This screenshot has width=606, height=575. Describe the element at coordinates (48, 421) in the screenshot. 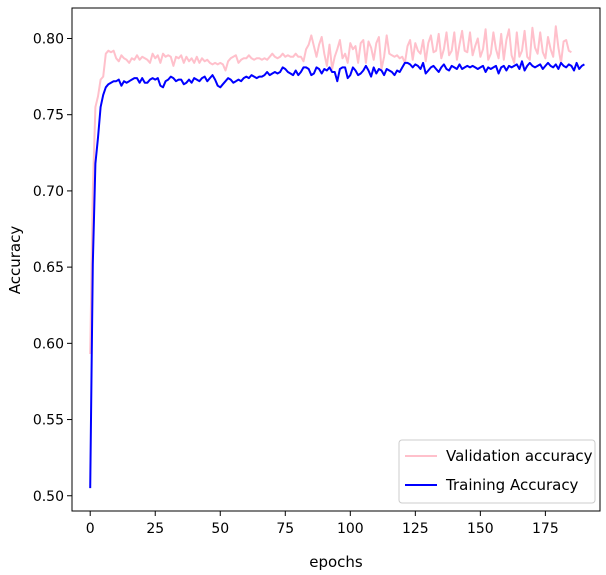

I see `y-tick-label: 0.55` at that location.